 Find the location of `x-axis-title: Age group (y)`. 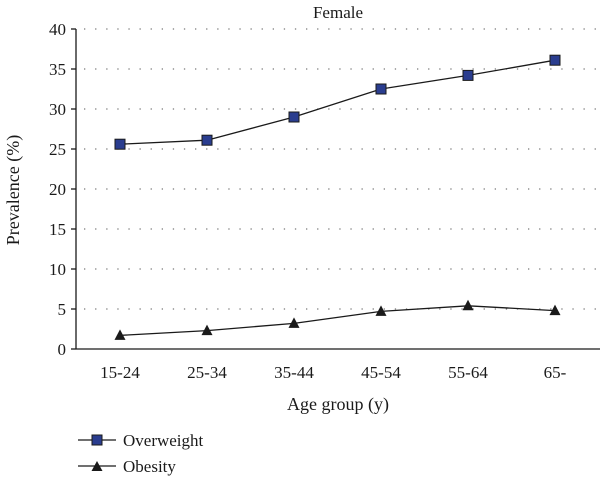

x-axis-title: Age group (y) is located at coordinates (338, 404).